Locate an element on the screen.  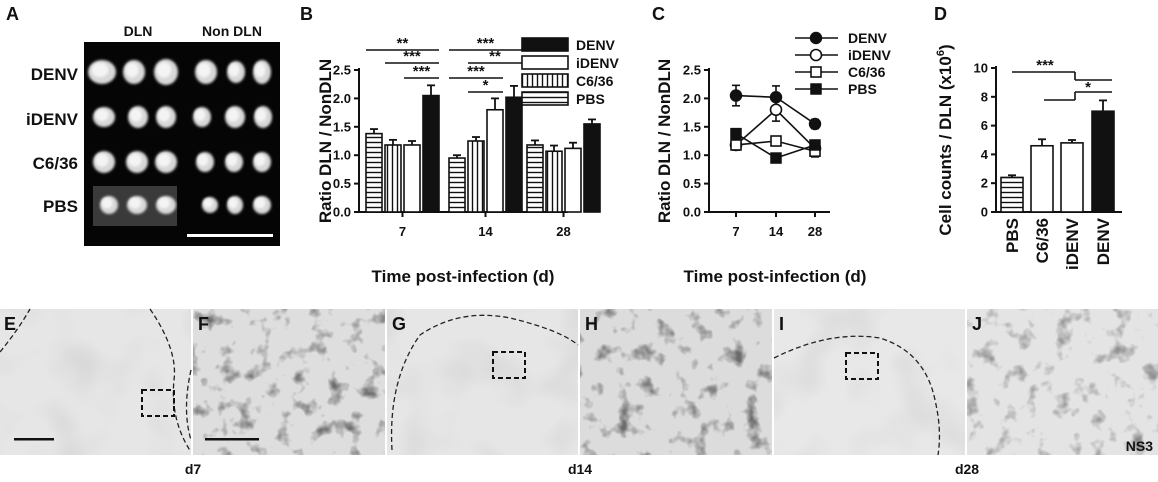
micrograph-j: J NS3 is located at coordinates (1062, 382).